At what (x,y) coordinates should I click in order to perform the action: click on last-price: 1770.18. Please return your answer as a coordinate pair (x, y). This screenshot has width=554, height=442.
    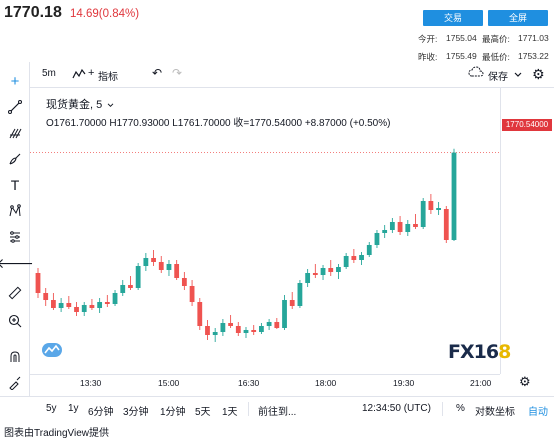
    Looking at the image, I should click on (33, 12).